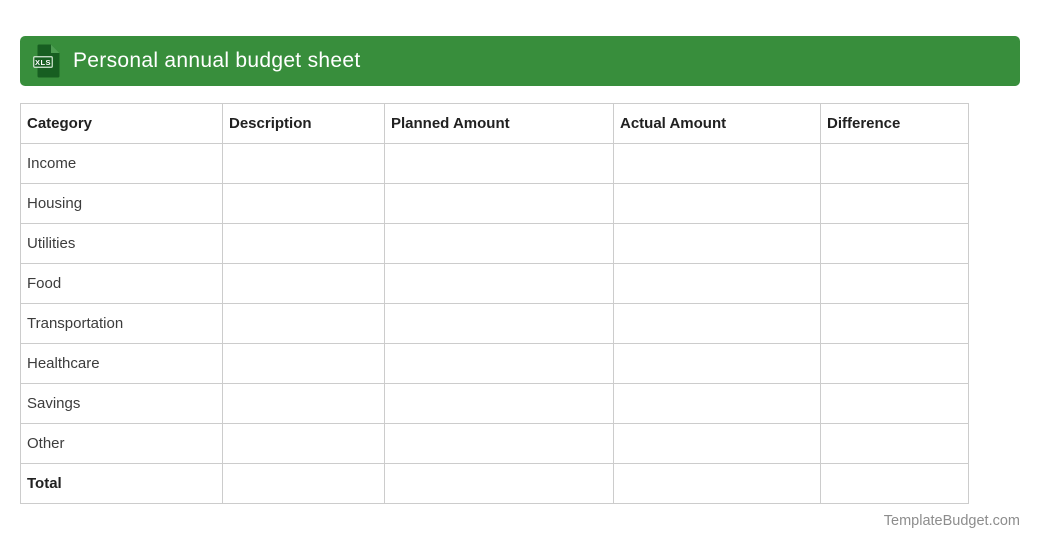 The width and height of the screenshot is (1040, 560). What do you see at coordinates (121, 323) in the screenshot?
I see `cell-category: Transportation` at bounding box center [121, 323].